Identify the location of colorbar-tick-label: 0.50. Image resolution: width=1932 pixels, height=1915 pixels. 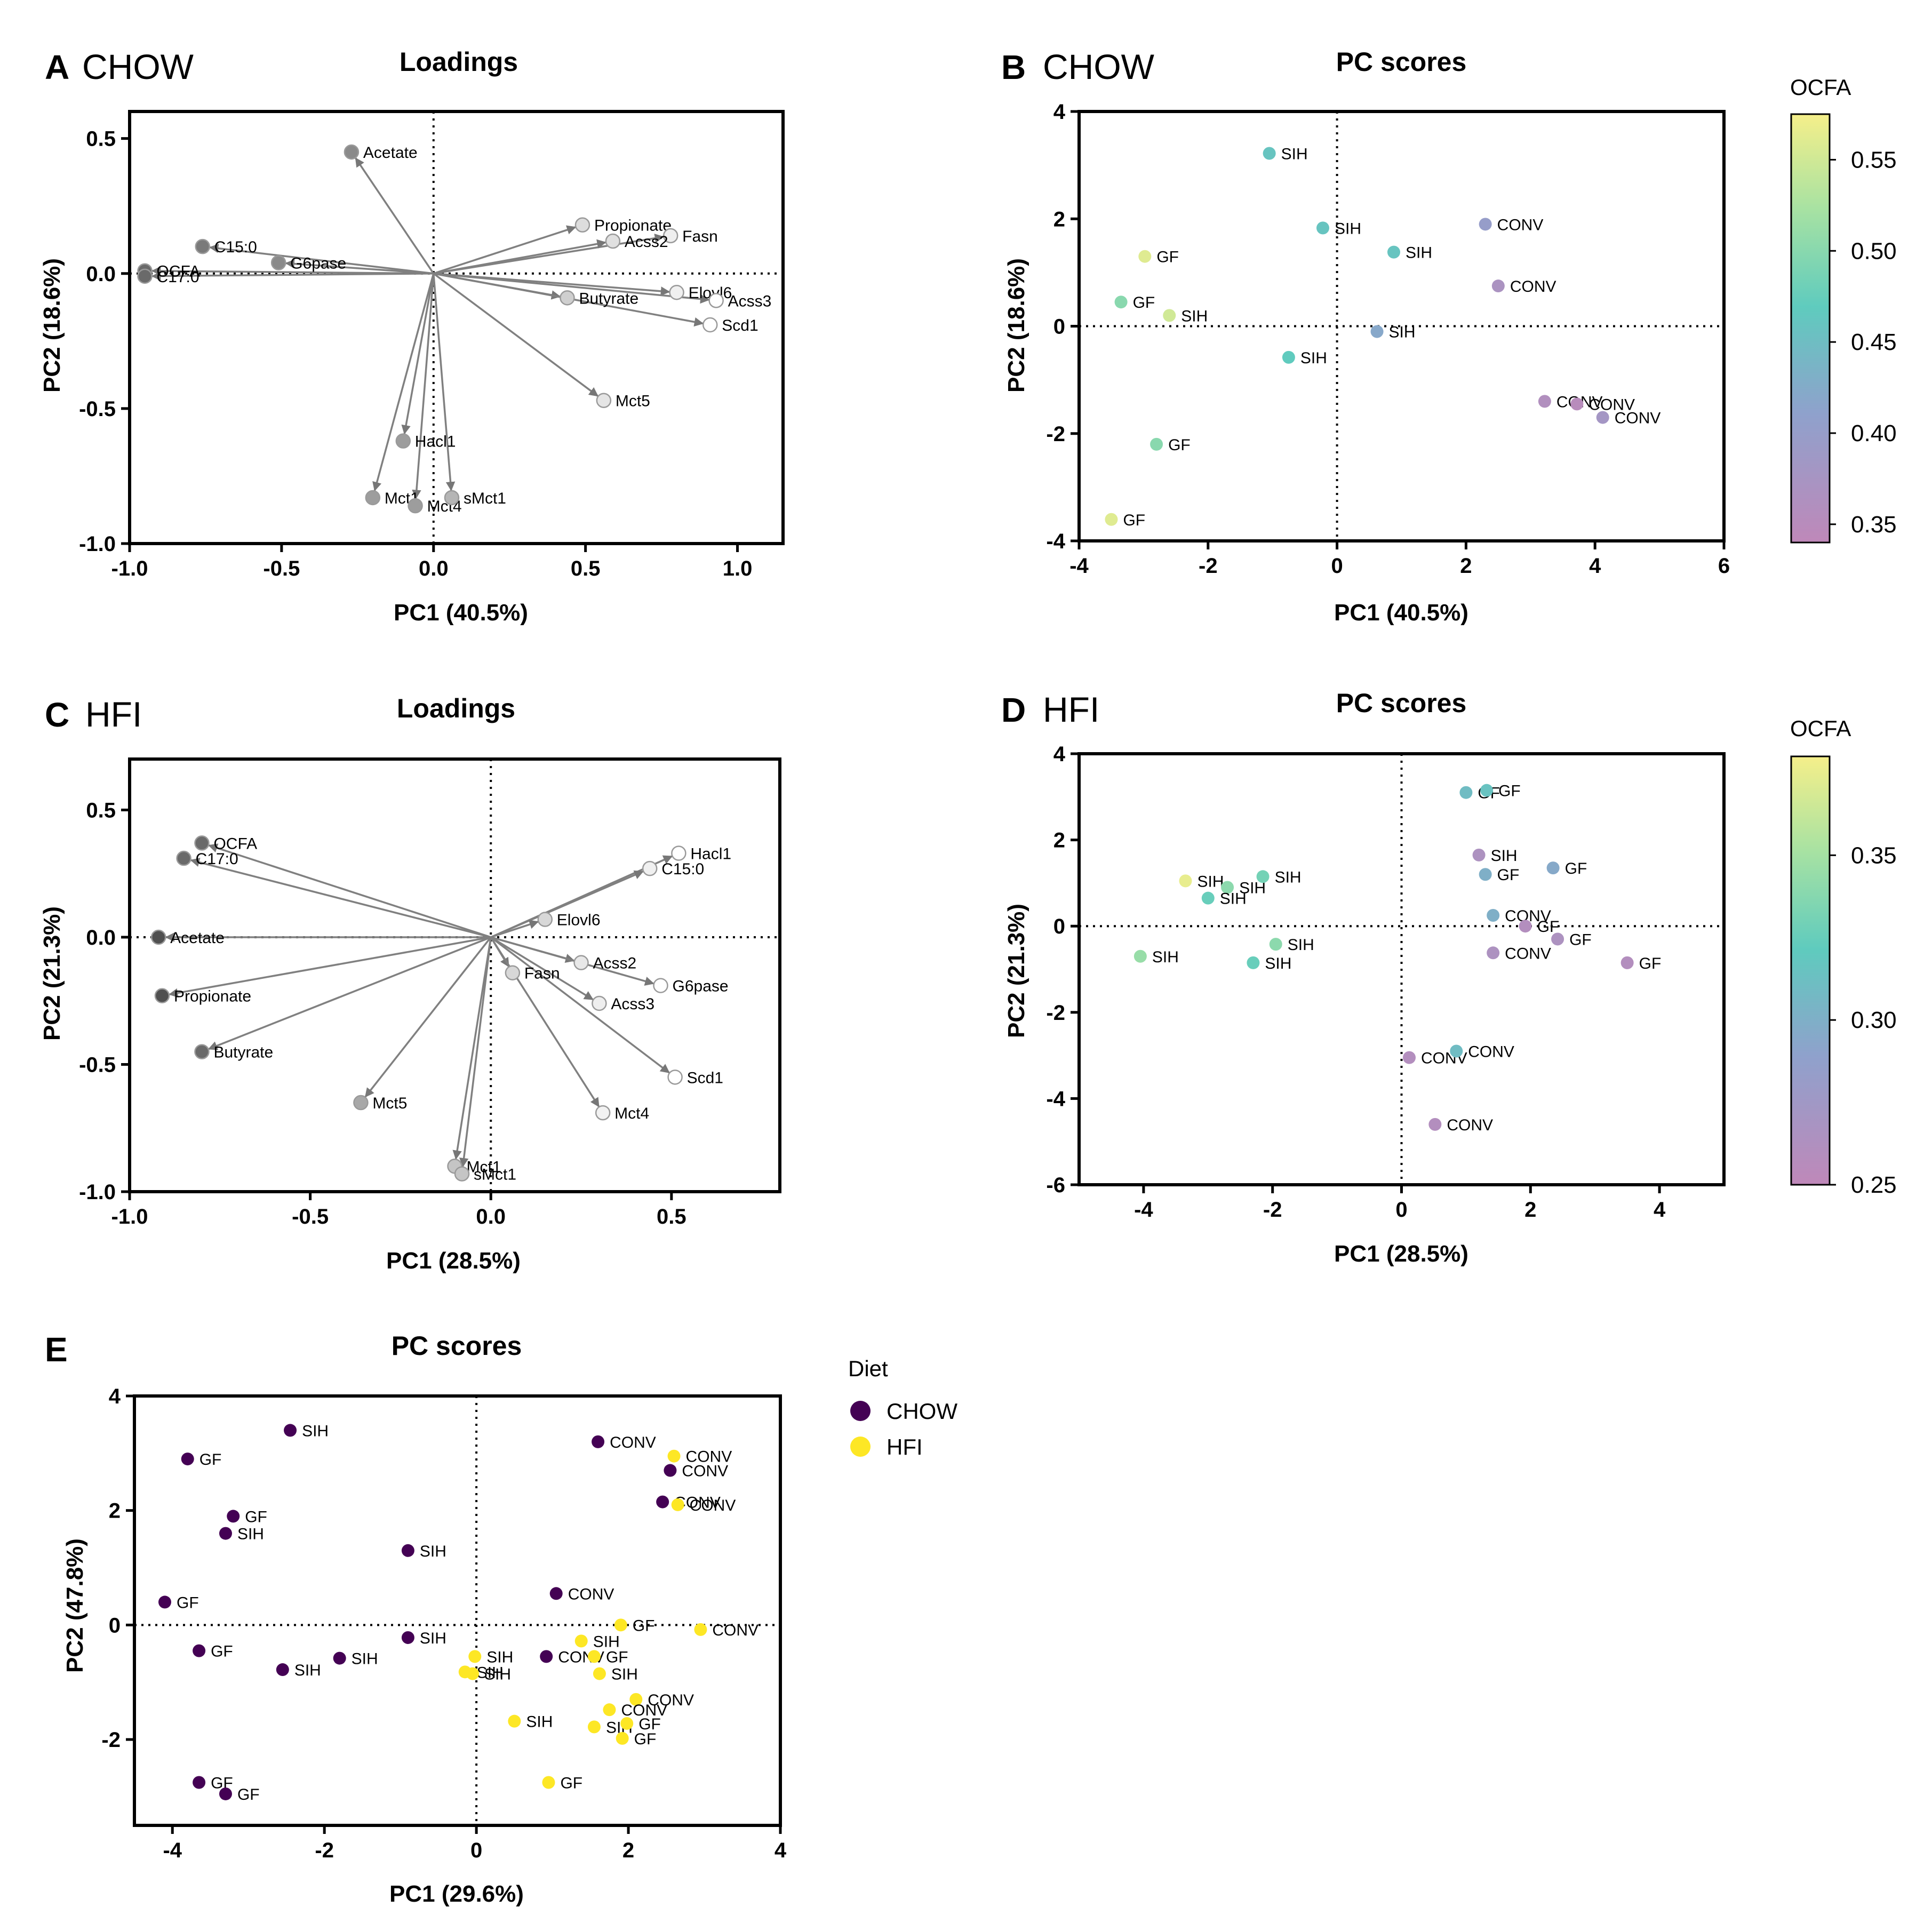
(1874, 251).